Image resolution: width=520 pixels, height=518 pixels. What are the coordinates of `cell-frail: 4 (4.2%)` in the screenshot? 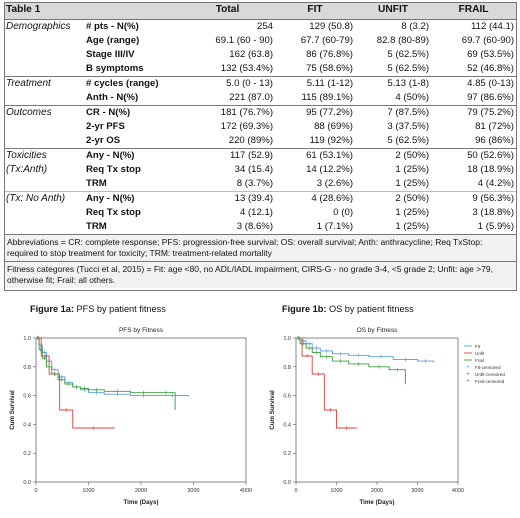 It's located at (496, 184).